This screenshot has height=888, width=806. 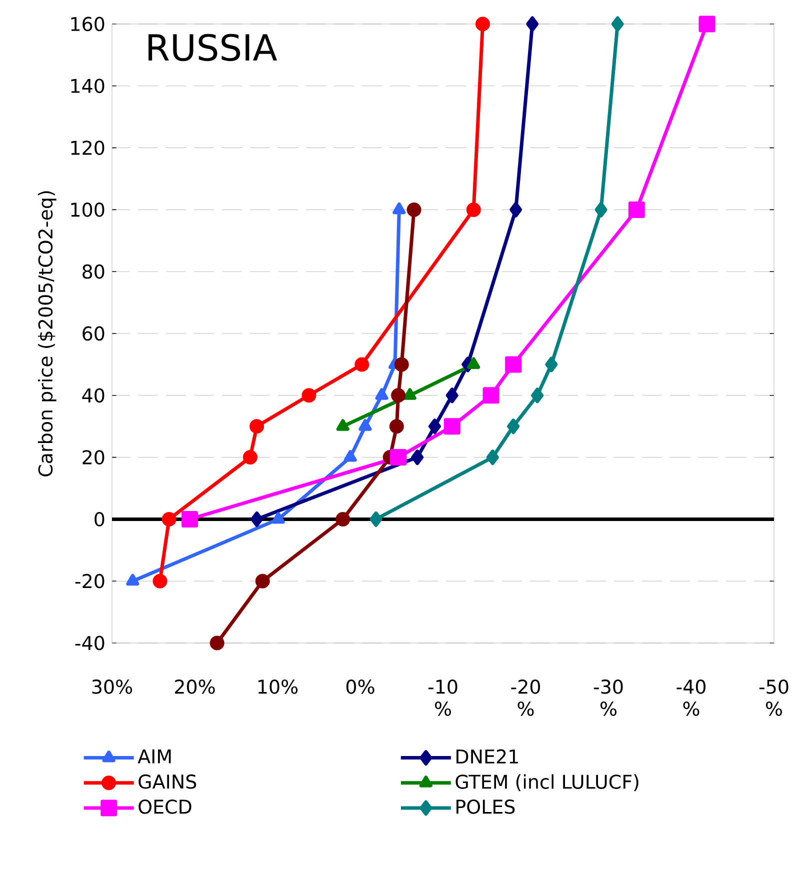 I want to click on y-tick-label: 40, so click(x=93, y=395).